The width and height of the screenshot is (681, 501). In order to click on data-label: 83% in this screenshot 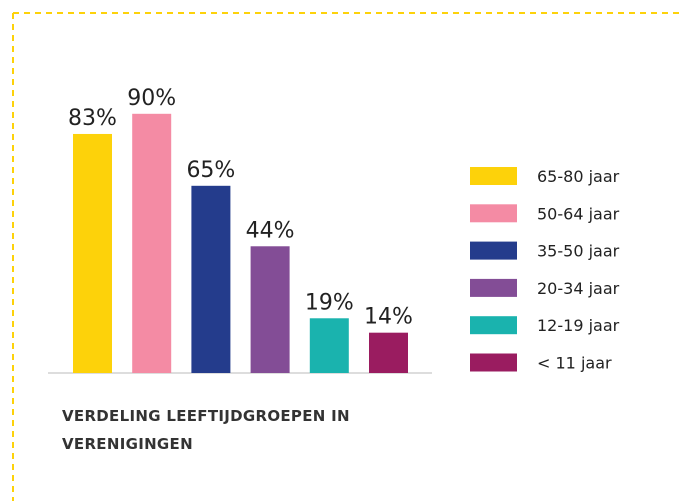, I will do `click(92, 118)`.